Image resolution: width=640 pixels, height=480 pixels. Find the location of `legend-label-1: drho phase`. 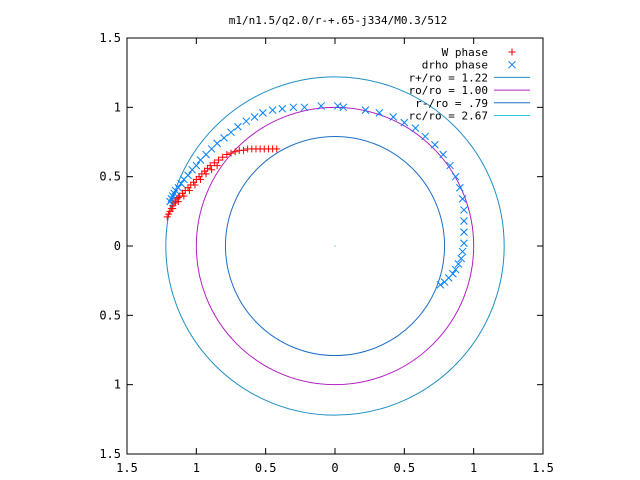

legend-label-1: drho phase is located at coordinates (455, 65).